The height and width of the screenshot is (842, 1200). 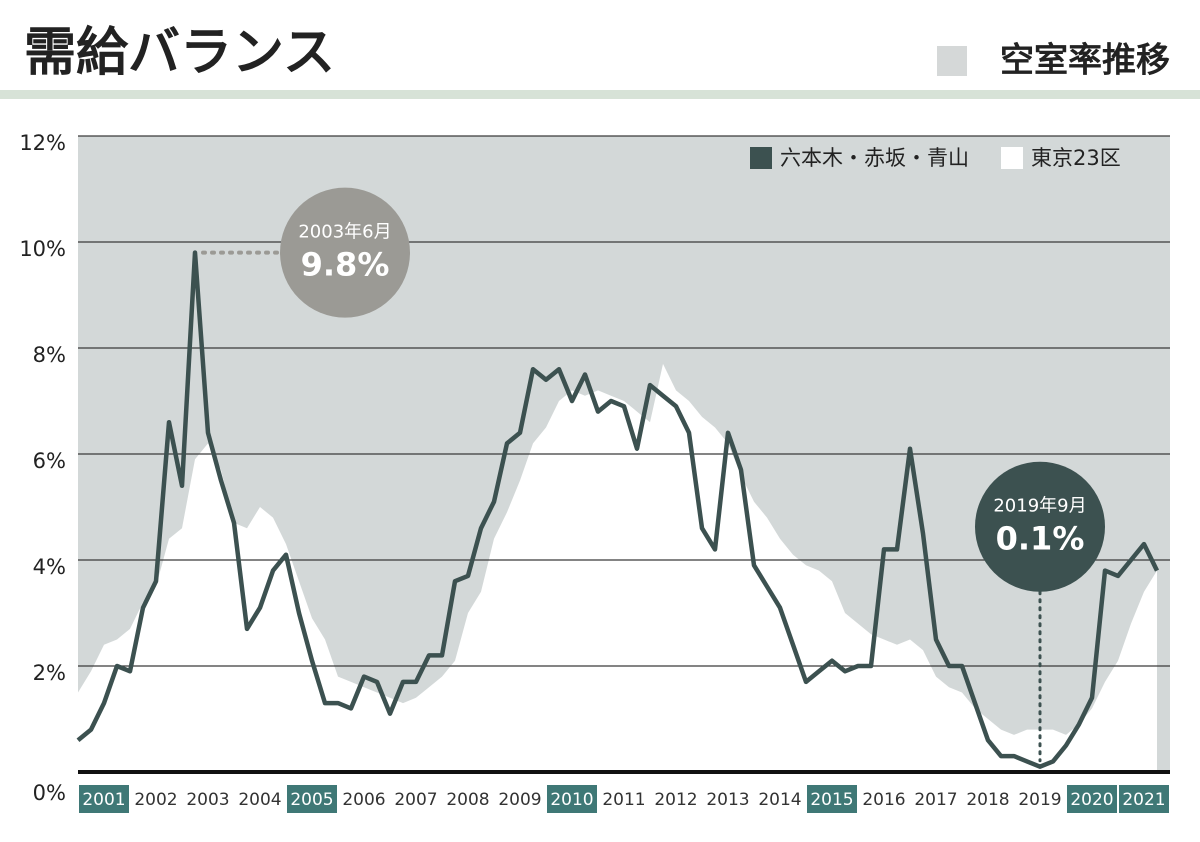 I want to click on x-tick-label: 2015, so click(x=831, y=800).